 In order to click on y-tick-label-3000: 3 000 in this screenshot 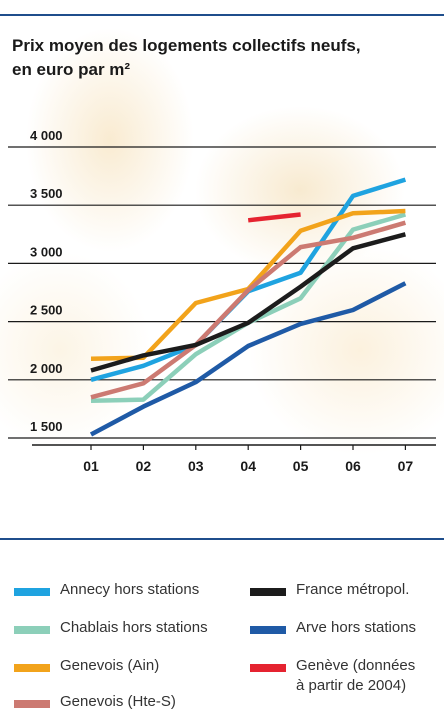, I will do `click(46, 251)`.